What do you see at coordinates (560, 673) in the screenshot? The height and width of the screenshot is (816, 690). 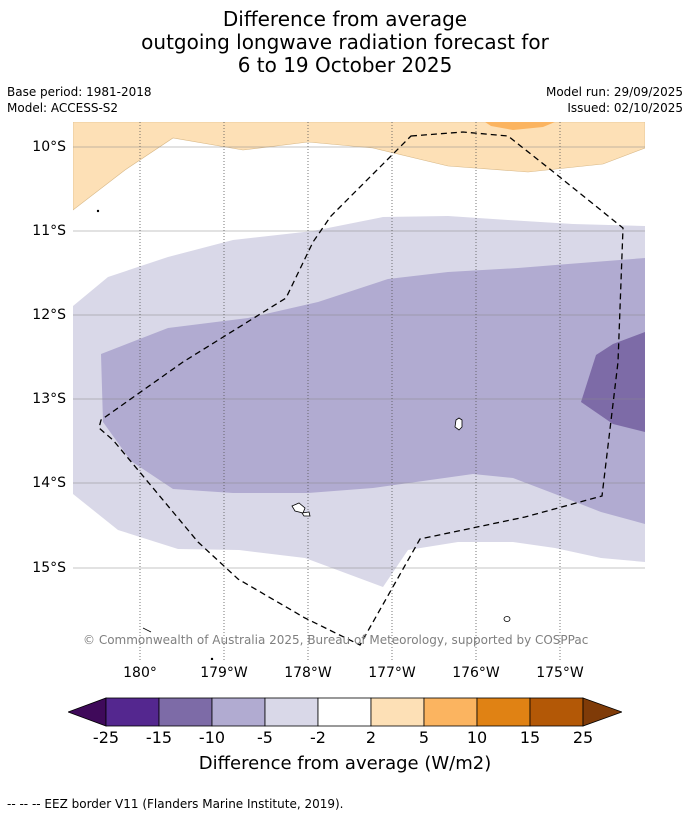 I see `lon-label-175W: 175°W` at bounding box center [560, 673].